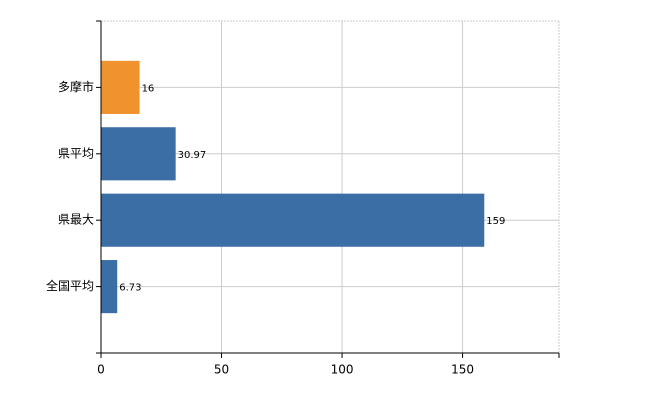  What do you see at coordinates (76, 220) in the screenshot?
I see `y-tick-label: 県最大` at bounding box center [76, 220].